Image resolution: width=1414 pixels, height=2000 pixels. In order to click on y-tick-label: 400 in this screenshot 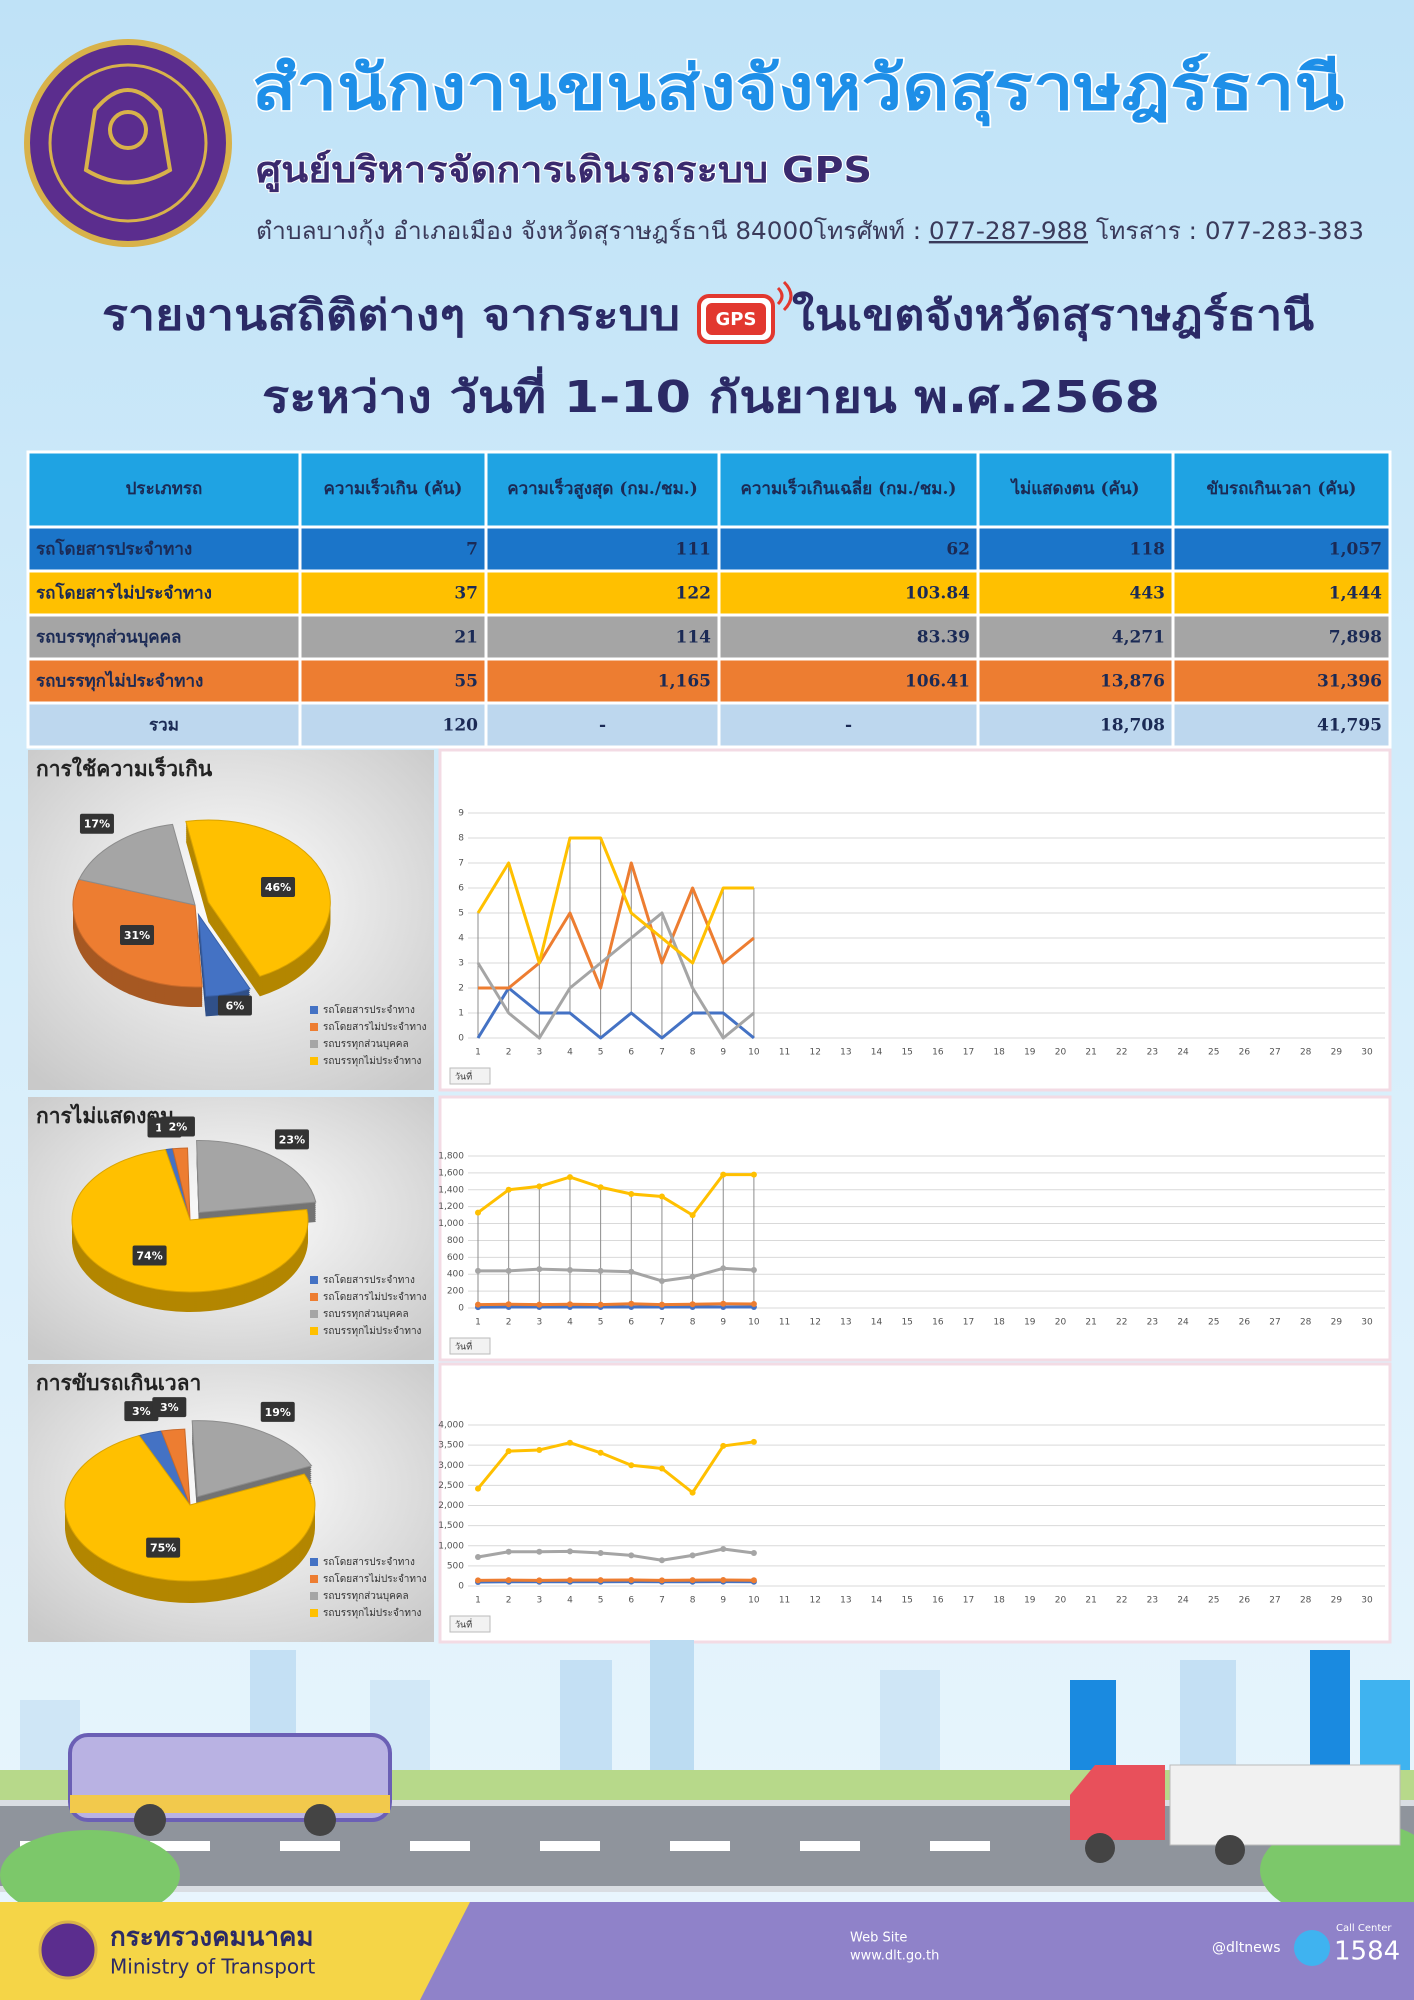, I will do `click(455, 1275)`.